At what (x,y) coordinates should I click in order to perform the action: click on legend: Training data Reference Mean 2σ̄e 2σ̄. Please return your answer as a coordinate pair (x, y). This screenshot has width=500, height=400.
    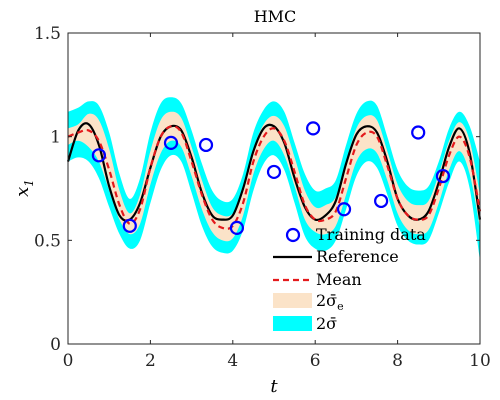
    Looking at the image, I should click on (349, 279).